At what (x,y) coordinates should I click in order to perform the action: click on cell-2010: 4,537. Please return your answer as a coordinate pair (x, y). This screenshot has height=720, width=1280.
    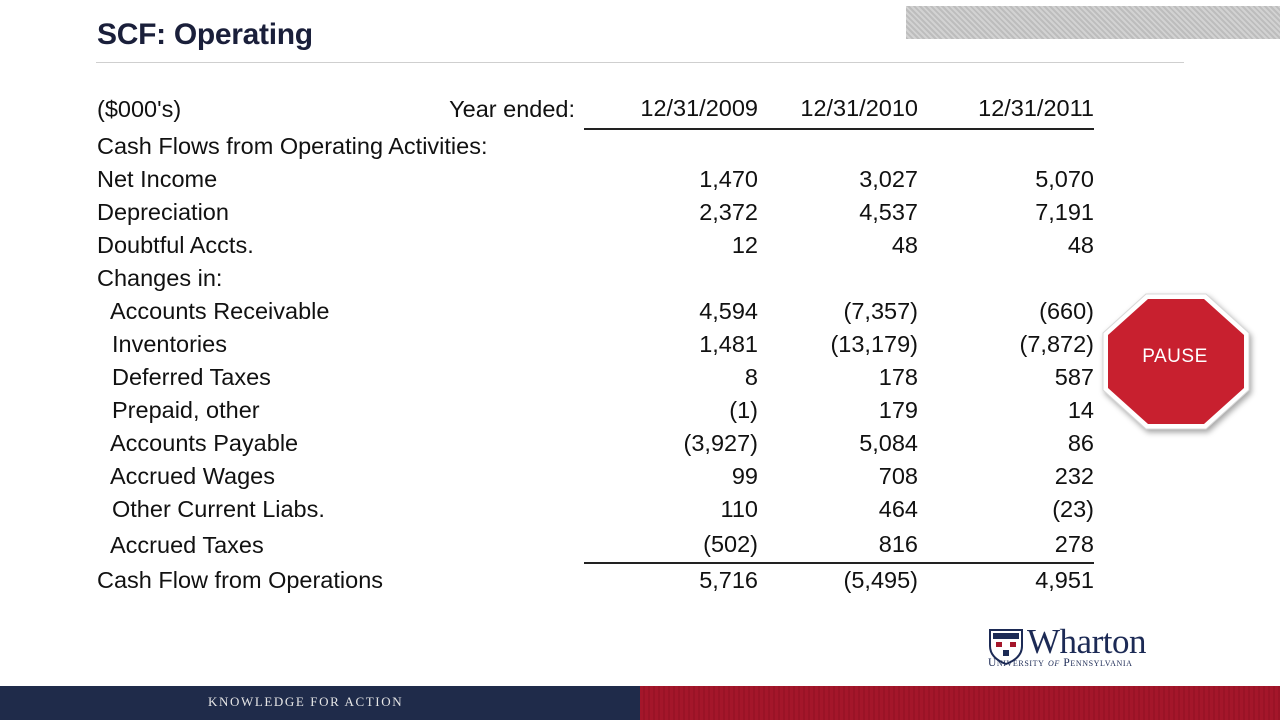
    Looking at the image, I should click on (888, 212).